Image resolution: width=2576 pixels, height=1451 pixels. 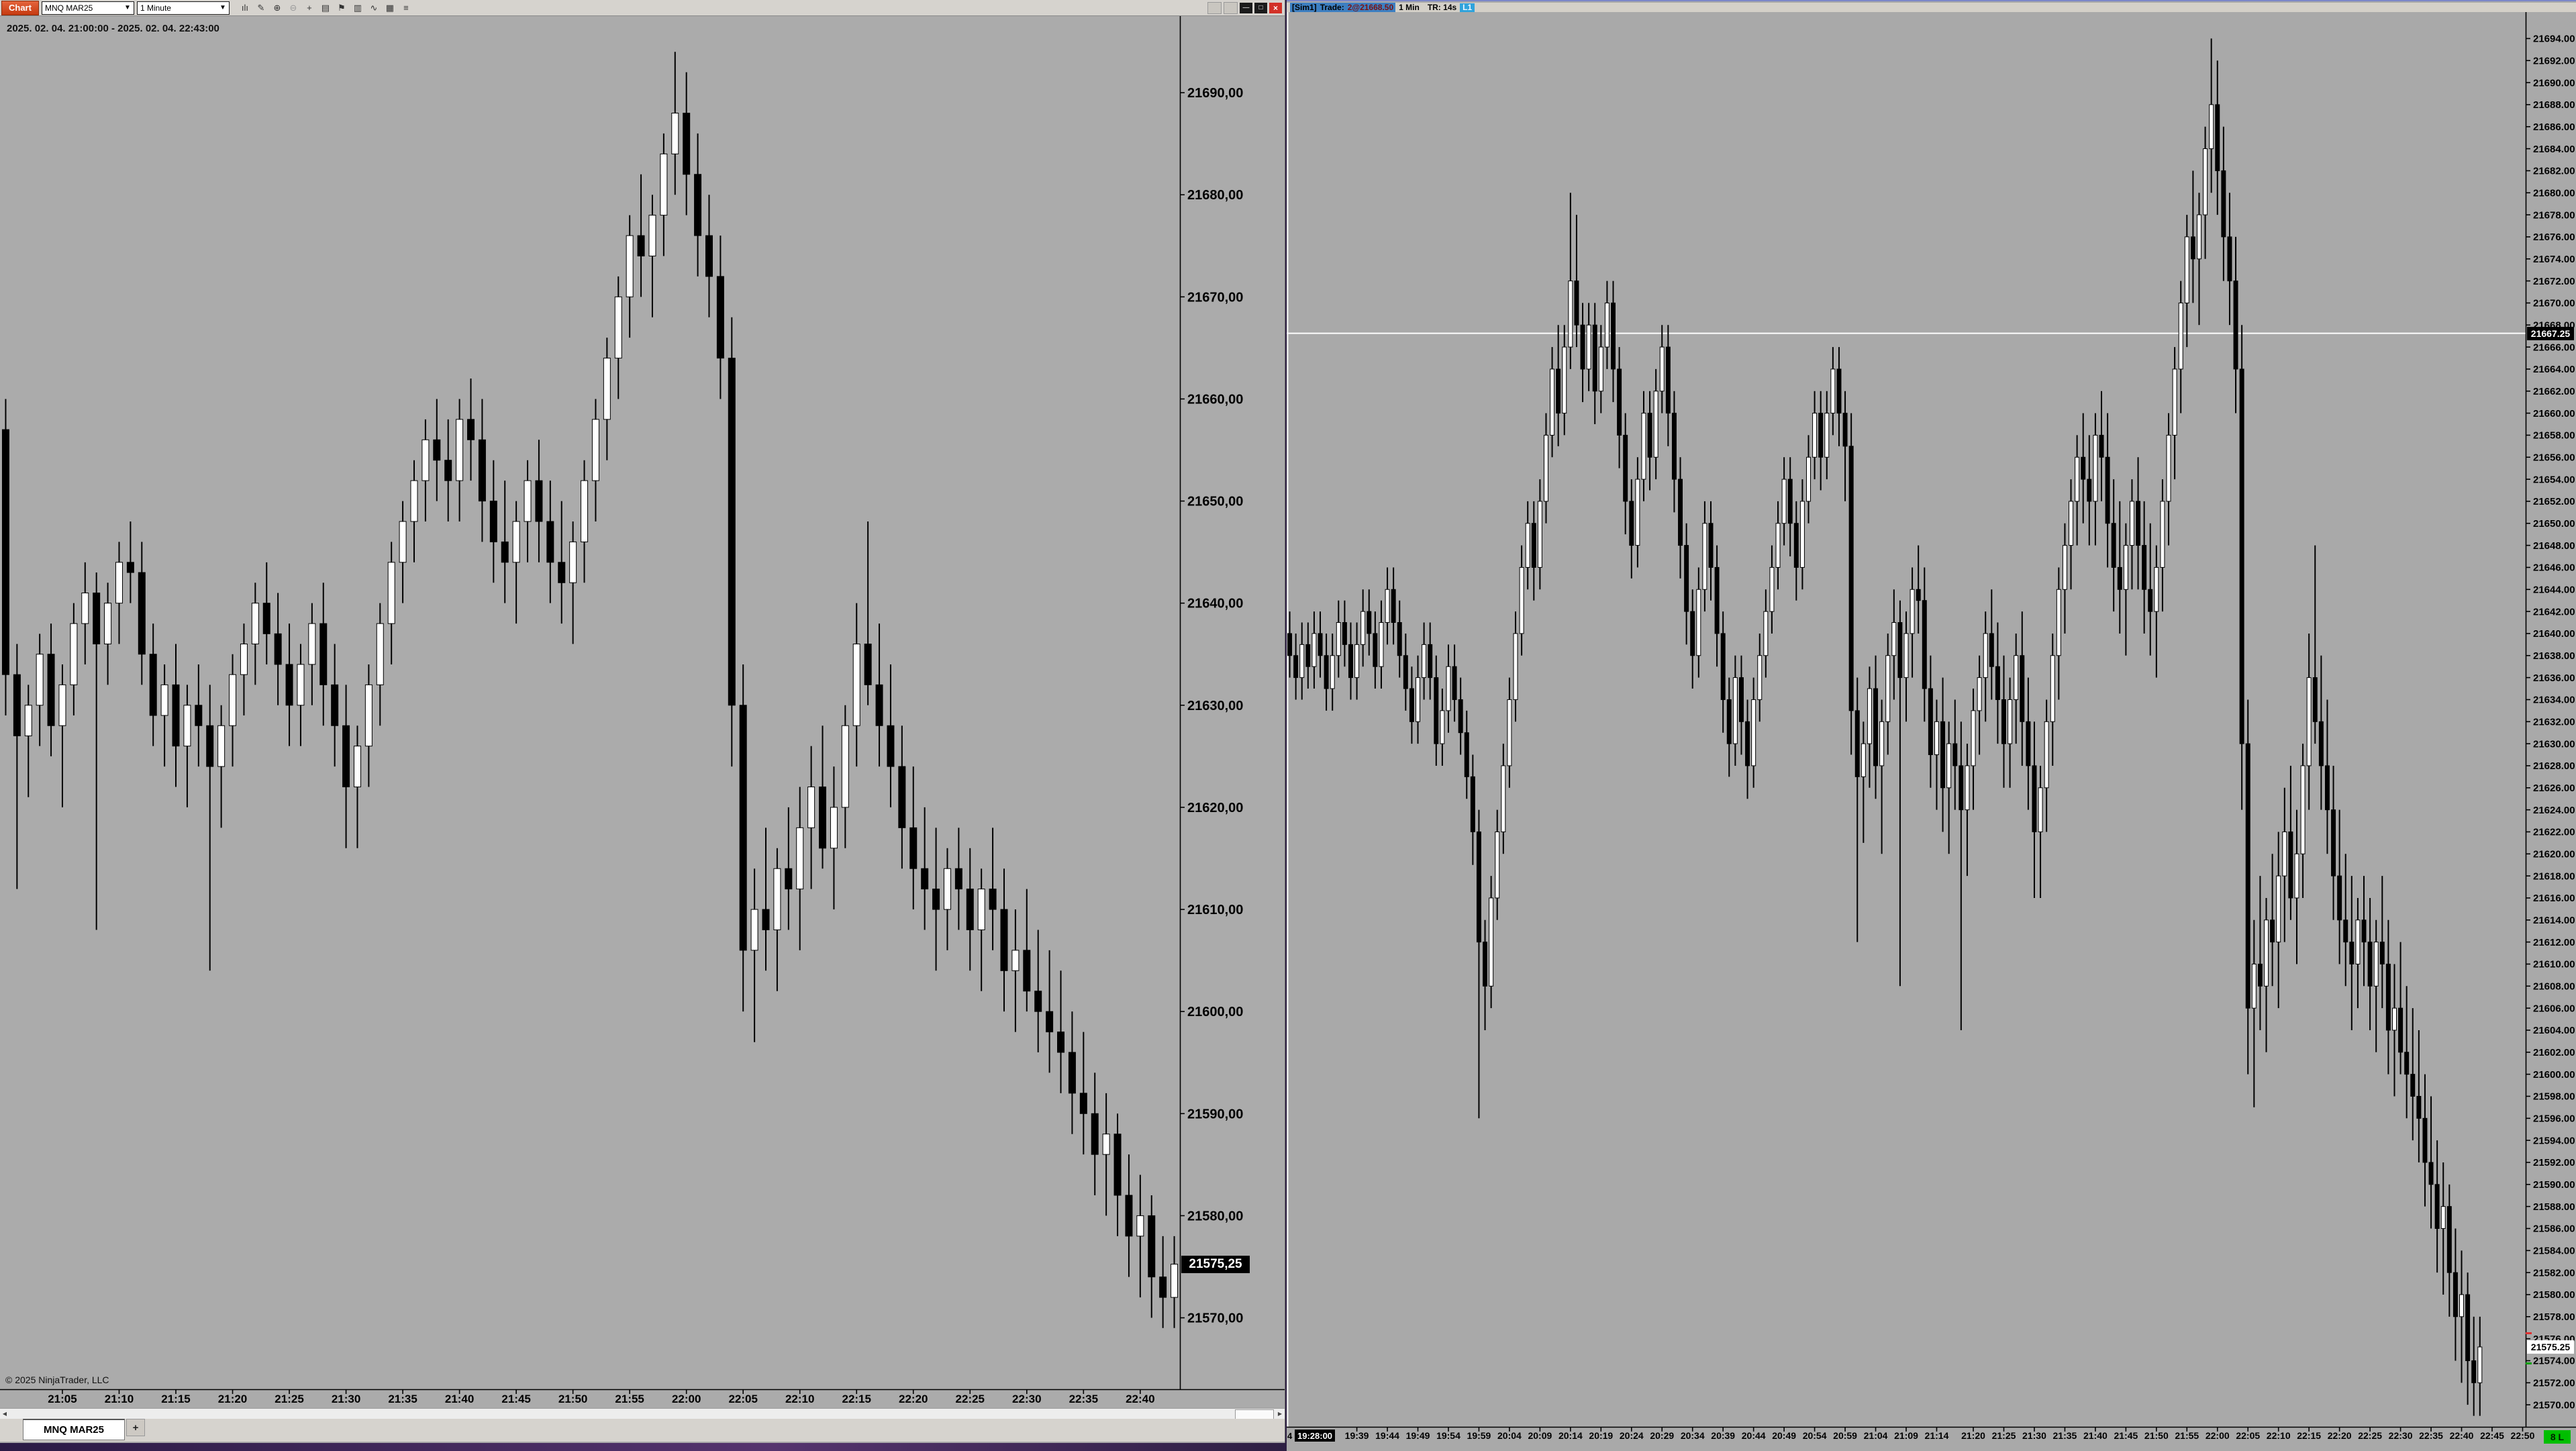 I want to click on svg-text: 20:54, so click(x=1815, y=1435).